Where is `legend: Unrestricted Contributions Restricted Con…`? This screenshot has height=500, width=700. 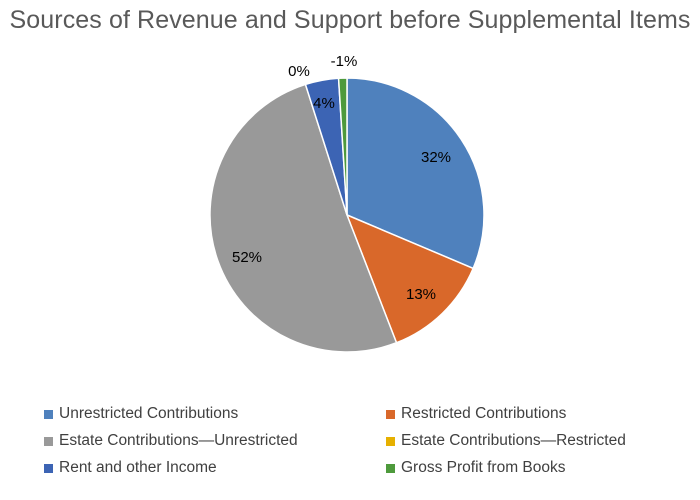
legend: Unrestricted Contributions Restricted Con… is located at coordinates (364, 441).